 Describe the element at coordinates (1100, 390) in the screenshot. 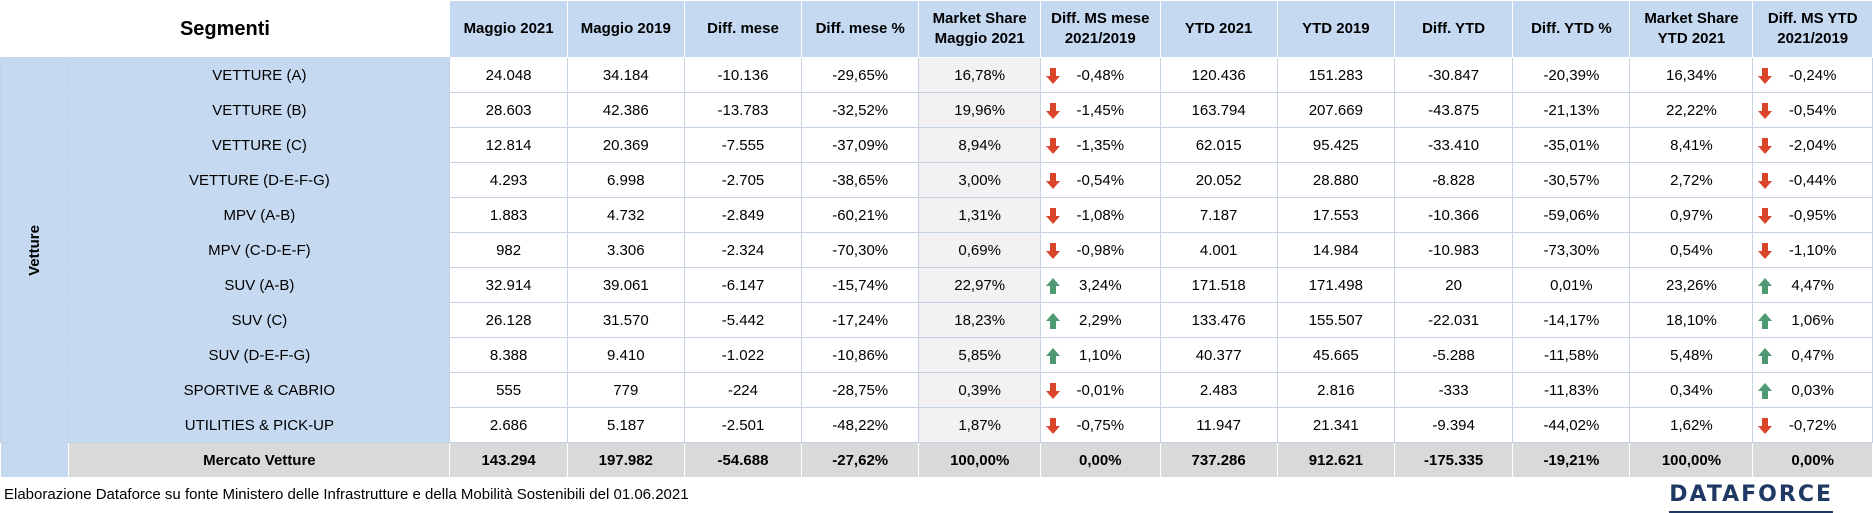

I see `cell-diff-ms-month: -0,01%` at that location.